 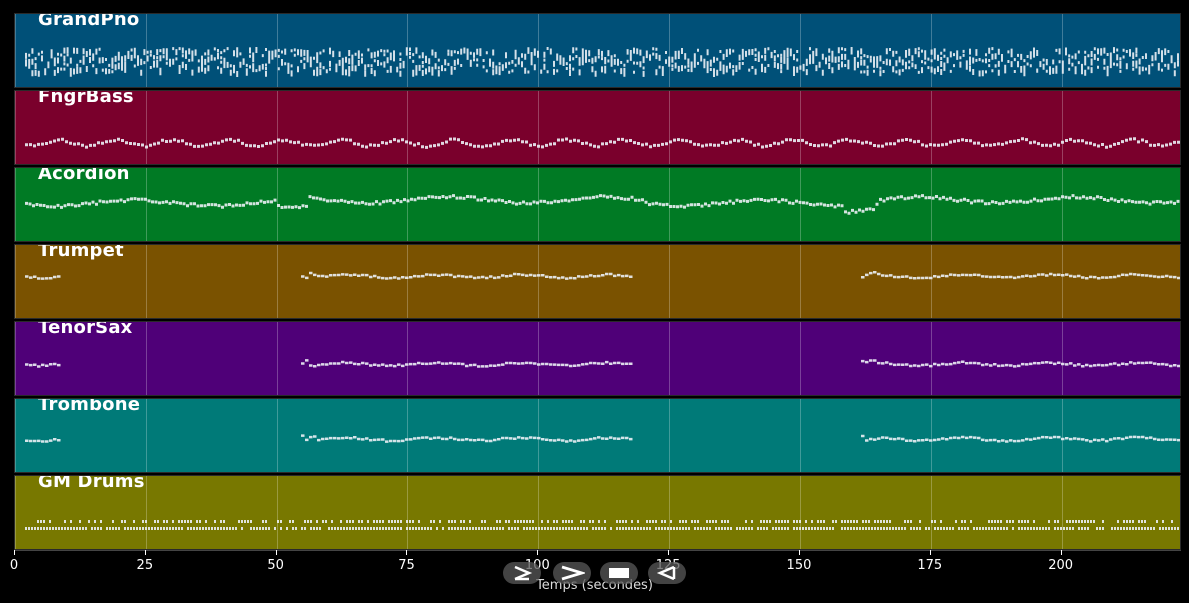 I want to click on track-label: TenorSax, so click(x=85, y=329).